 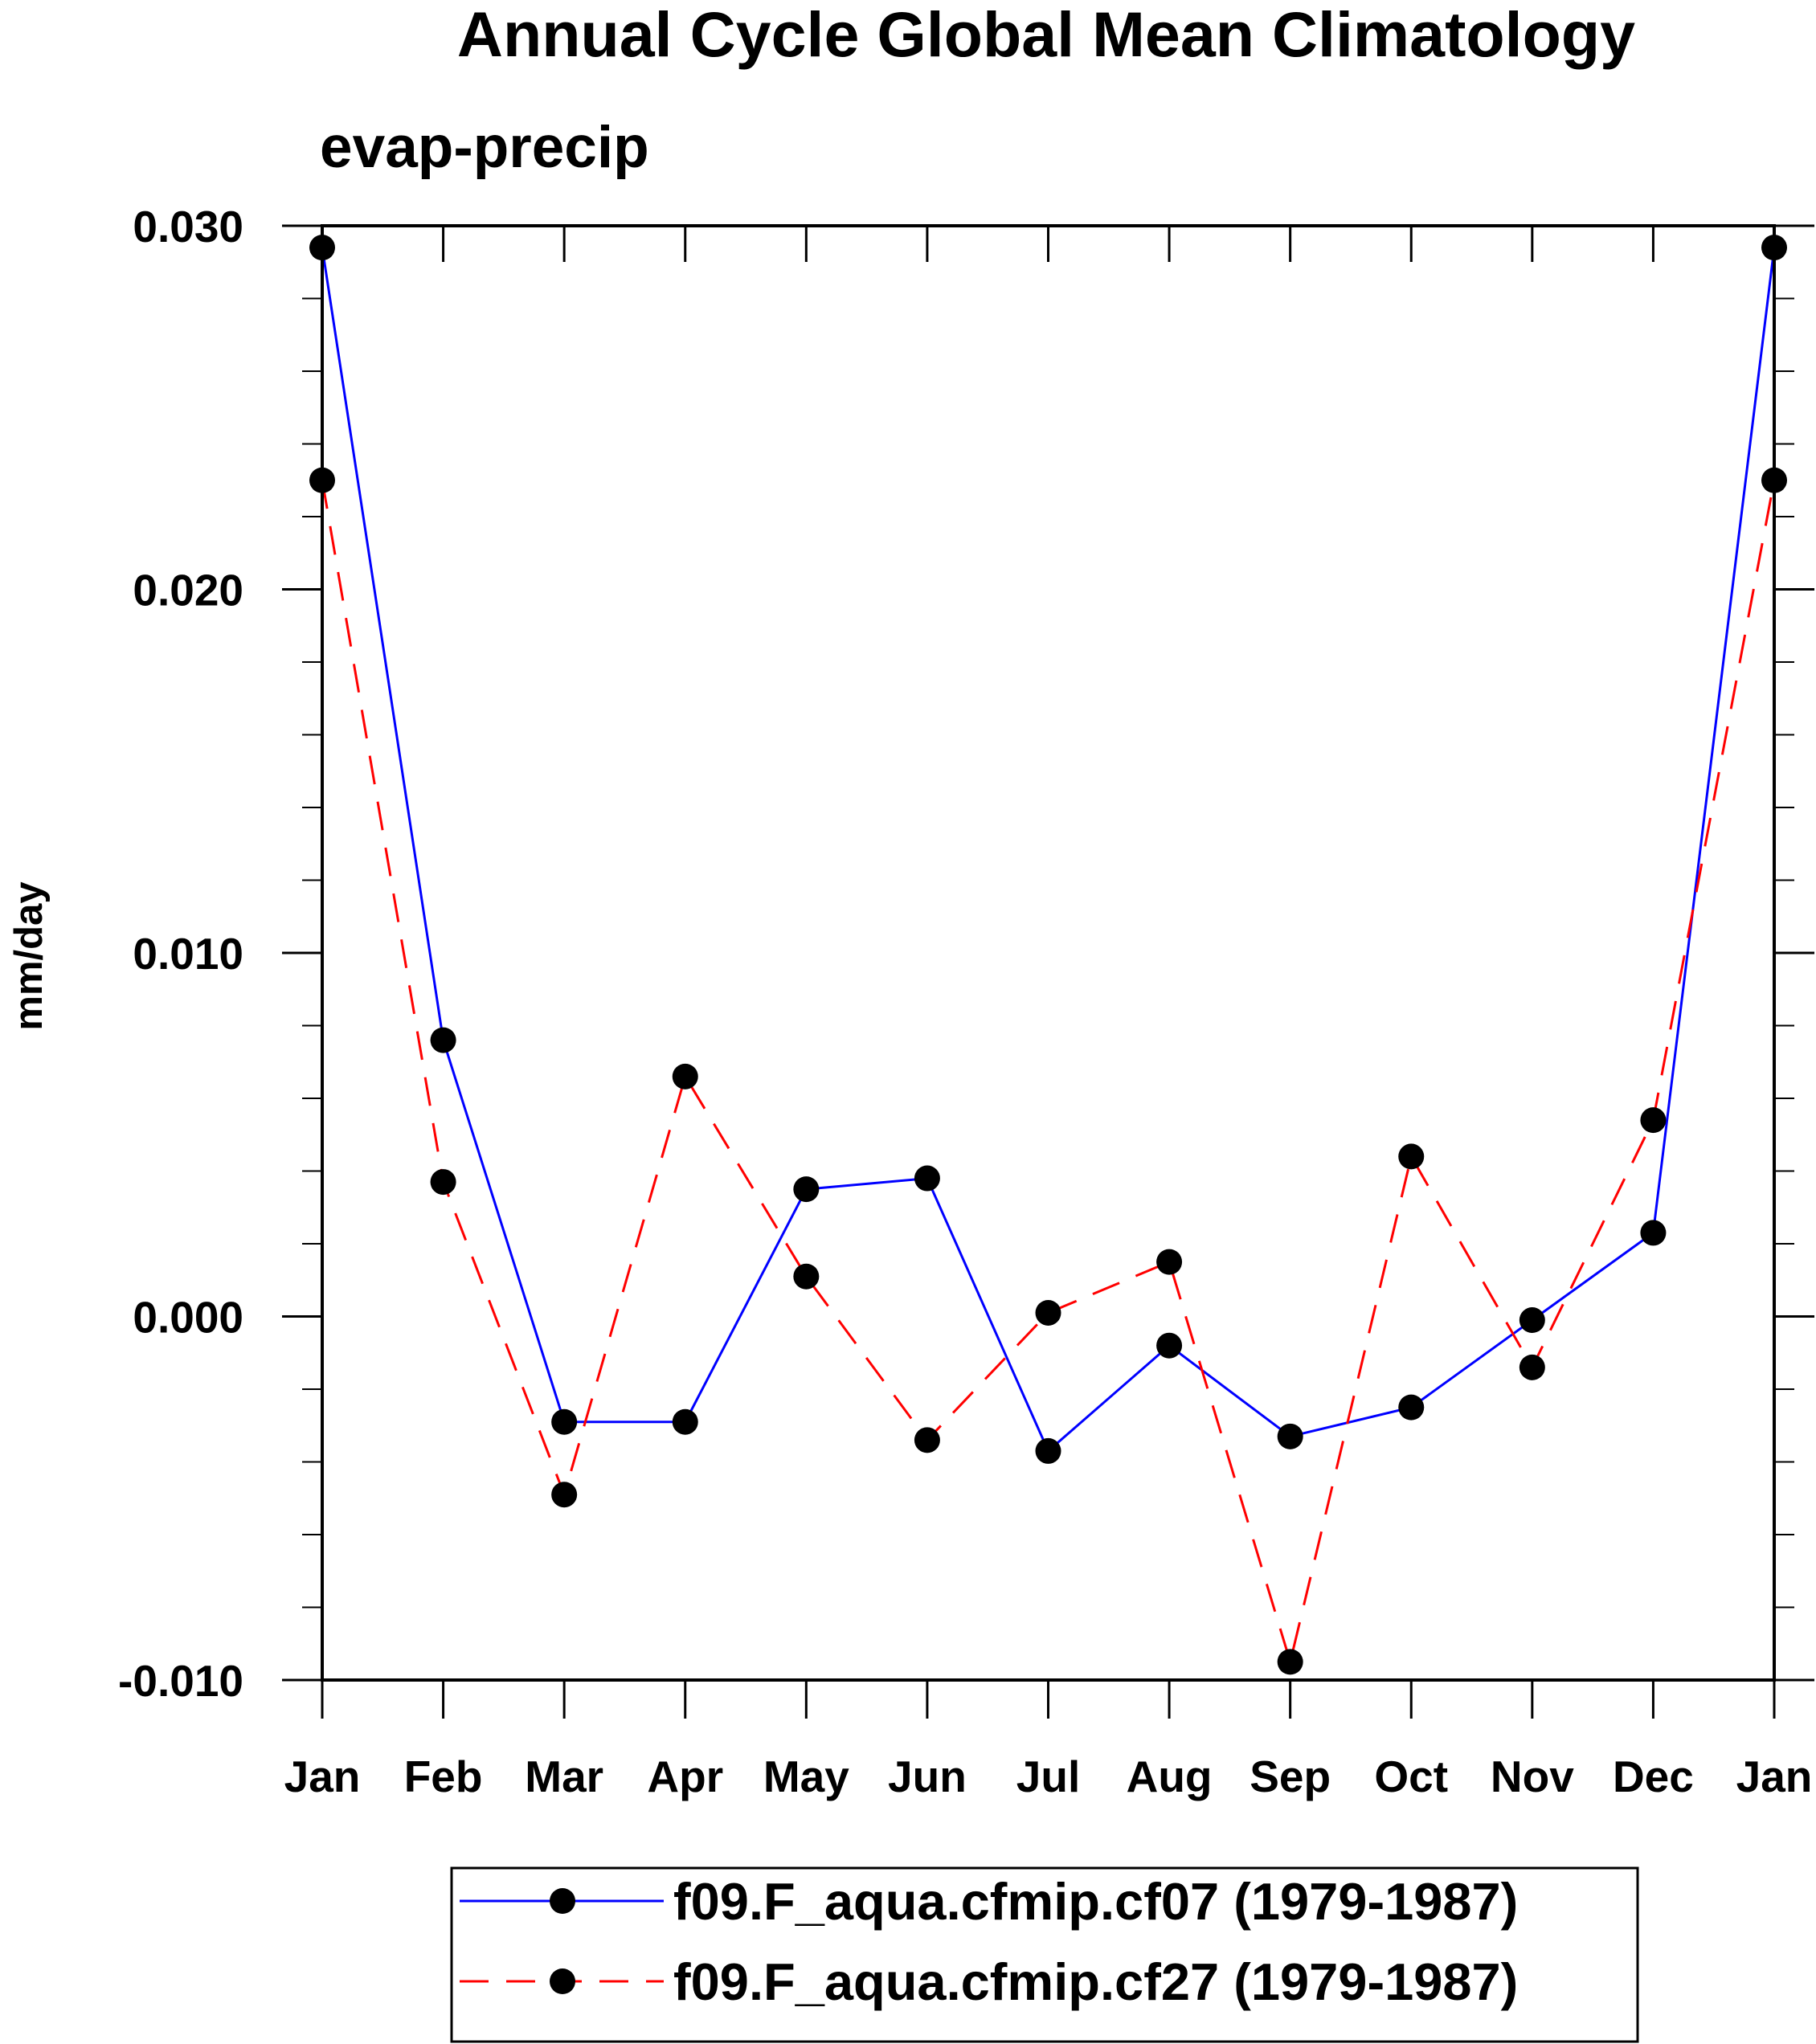 What do you see at coordinates (443, 1776) in the screenshot?
I see `x-tick-label: Feb` at bounding box center [443, 1776].